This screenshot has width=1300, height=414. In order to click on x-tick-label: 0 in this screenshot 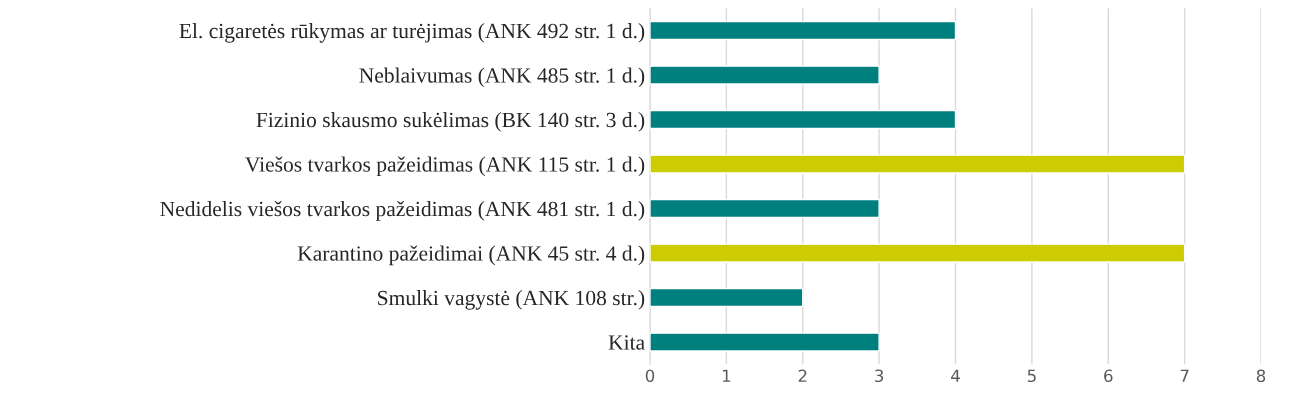, I will do `click(650, 376)`.